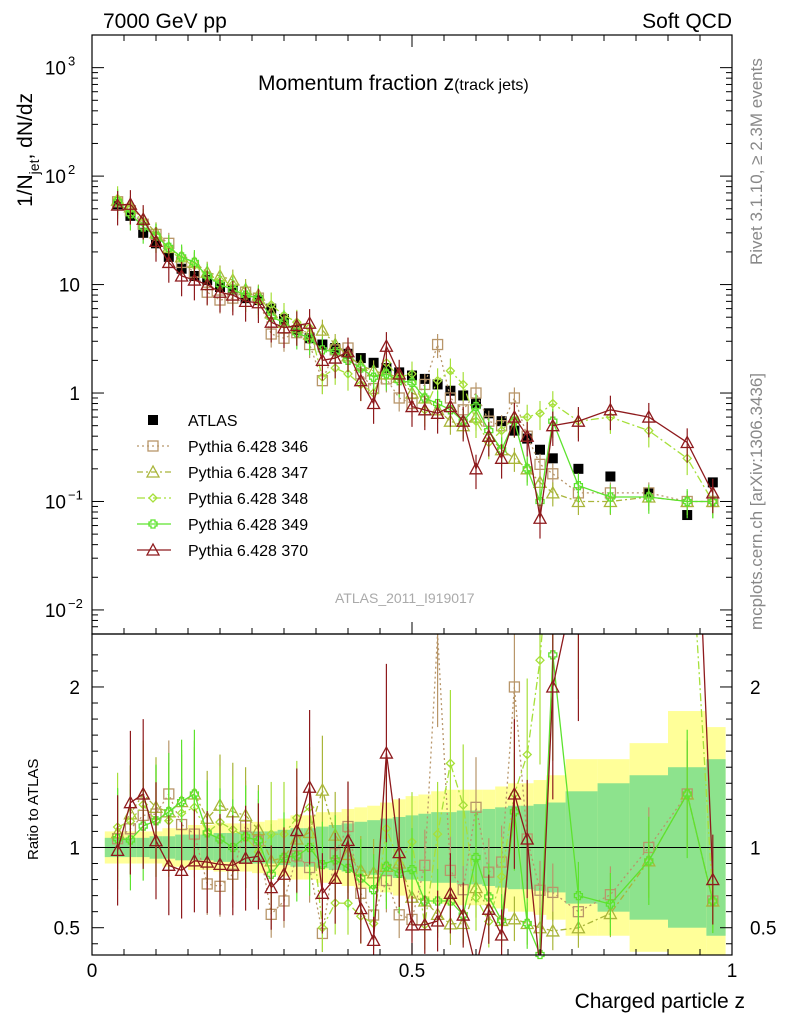 Image resolution: width=786 pixels, height=1024 pixels. I want to click on legend-label: Pythia 6.428 349, so click(248, 525).